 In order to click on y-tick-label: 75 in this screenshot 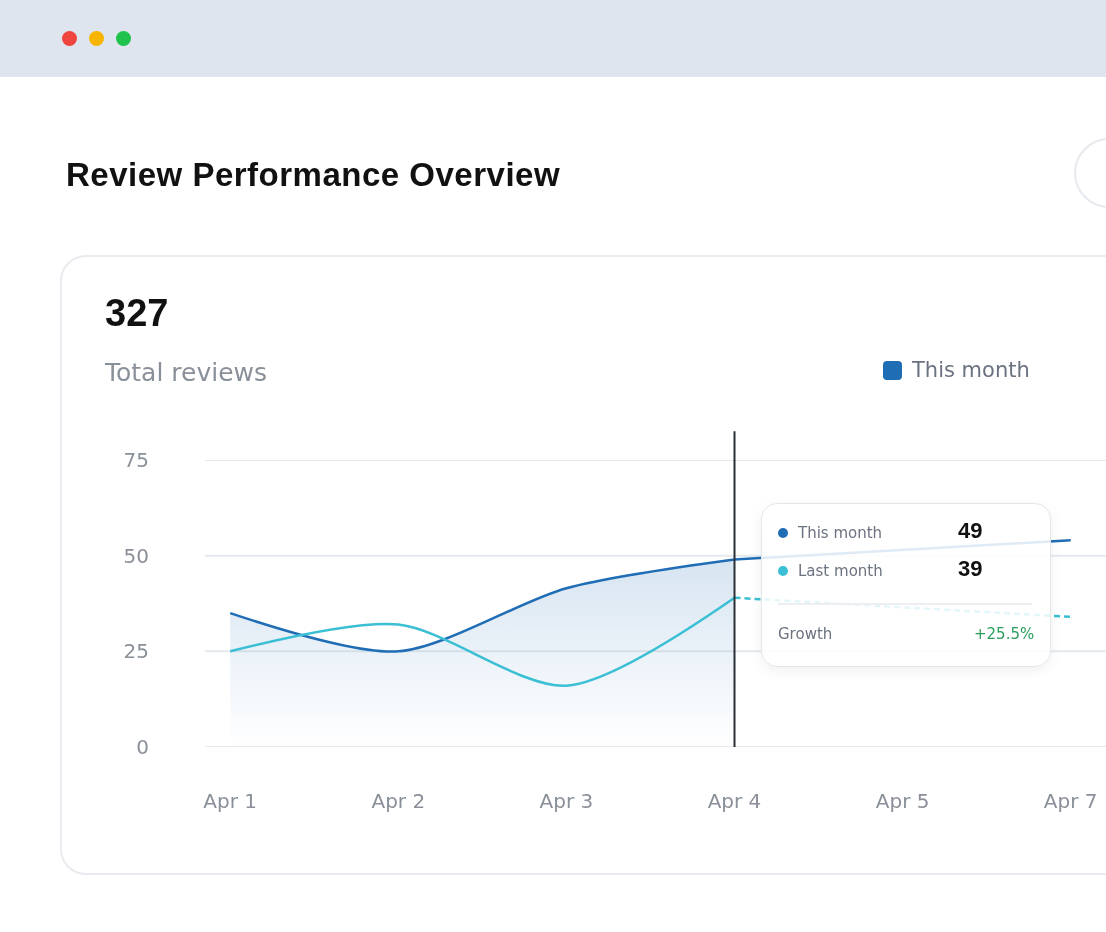, I will do `click(136, 460)`.